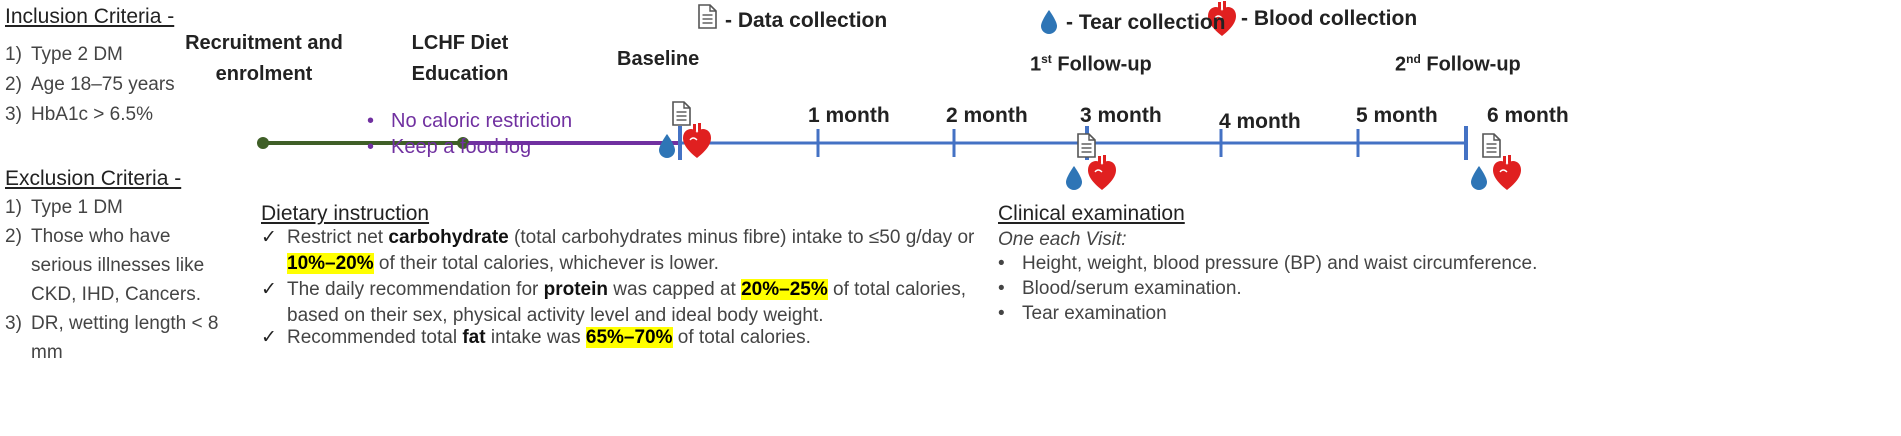 The image size is (1901, 436). I want to click on inclusion-item: 1) Type 2 DM, so click(64, 54).